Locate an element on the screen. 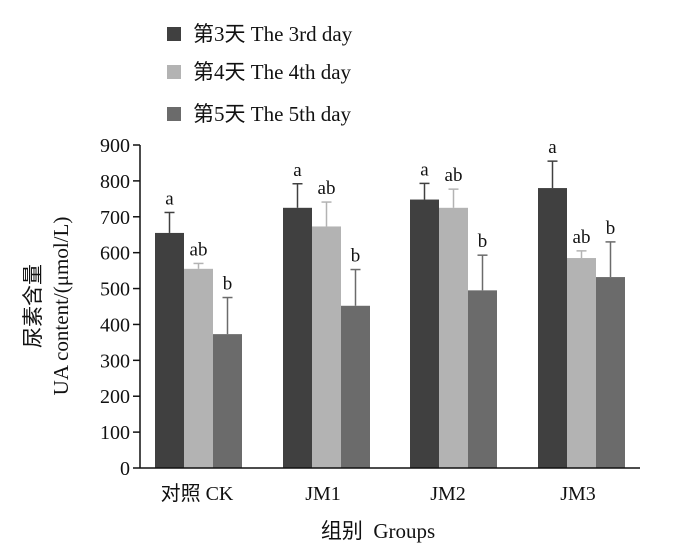  y-tick-label: 700 is located at coordinates (115, 218).